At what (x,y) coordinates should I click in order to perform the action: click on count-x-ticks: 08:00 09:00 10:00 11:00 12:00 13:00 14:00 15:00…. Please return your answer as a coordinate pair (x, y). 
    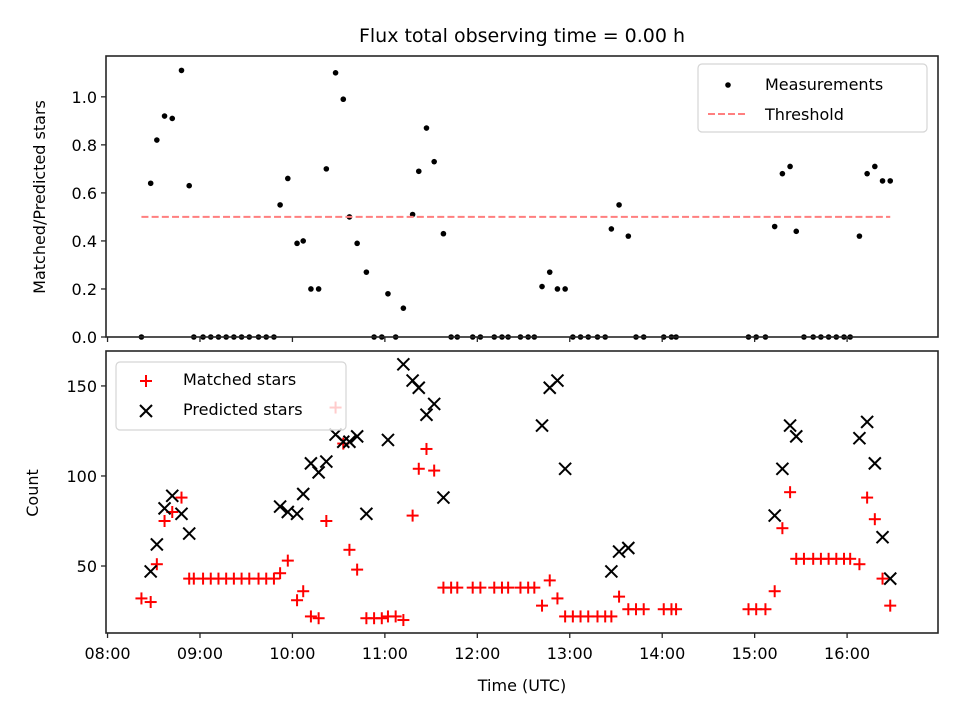
    Looking at the image, I should click on (477, 648).